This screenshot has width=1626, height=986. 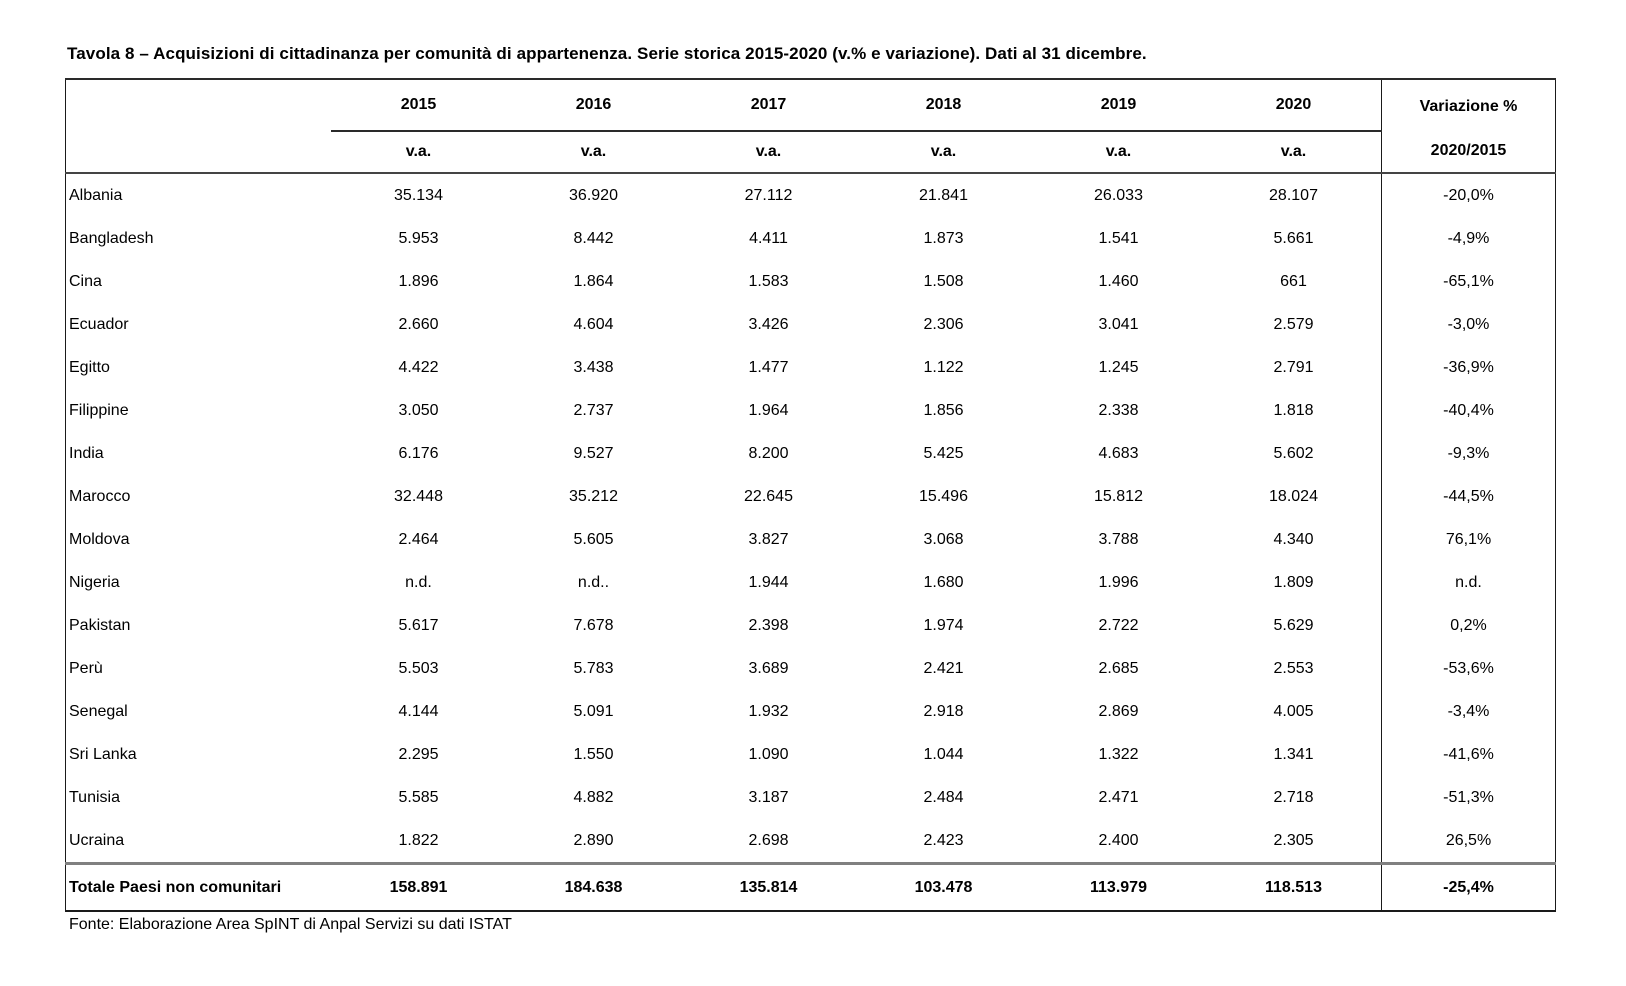 What do you see at coordinates (1118, 238) in the screenshot?
I see `value-cell: 1.541` at bounding box center [1118, 238].